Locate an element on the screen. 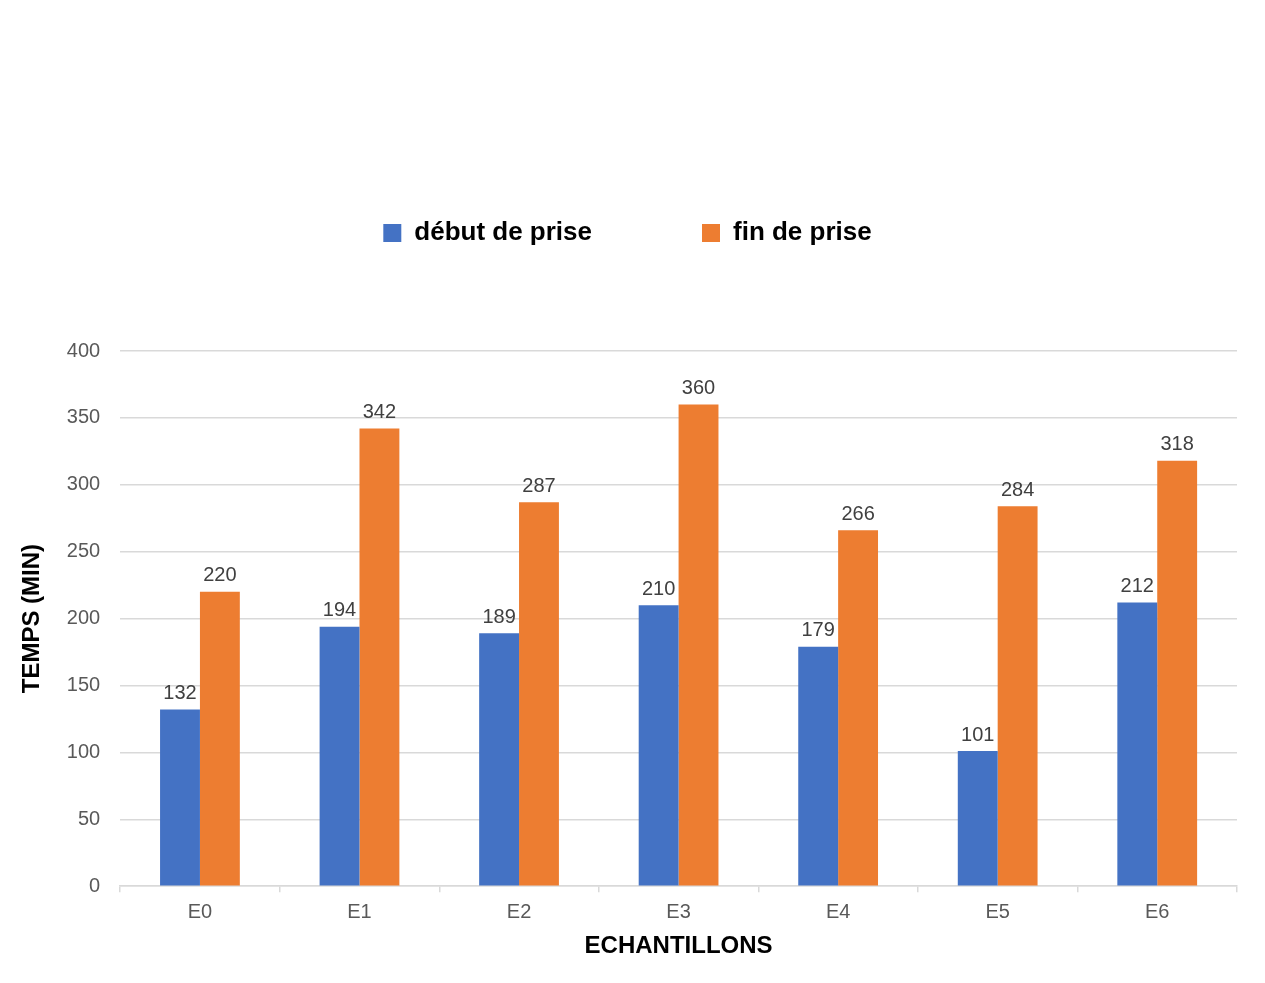 This screenshot has height=983, width=1265. data-label: 287 is located at coordinates (539, 484).